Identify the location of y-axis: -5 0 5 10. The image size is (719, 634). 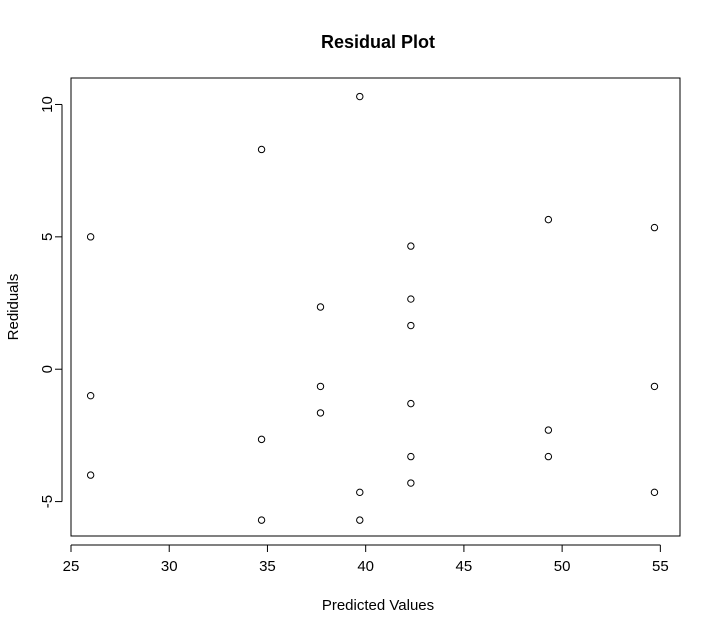
(51, 302).